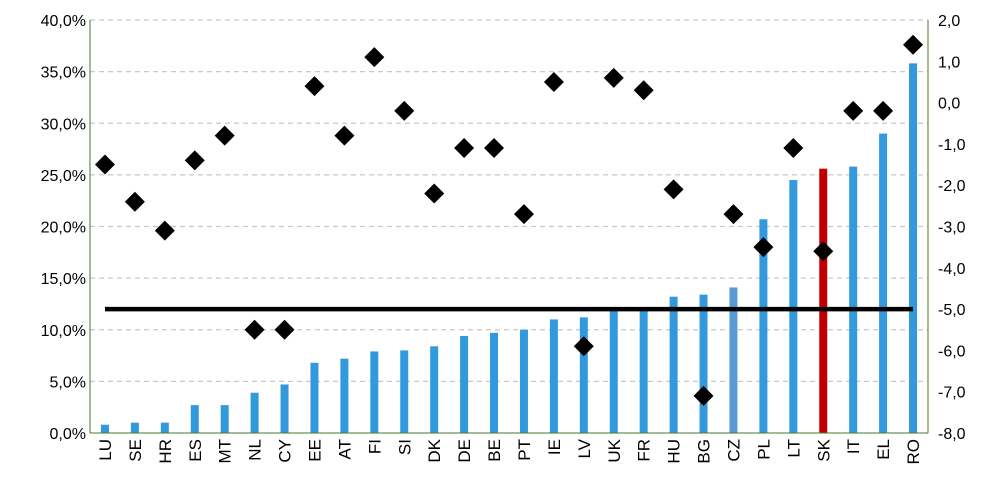  I want to click on category-label-hu: HU, so click(674, 451).